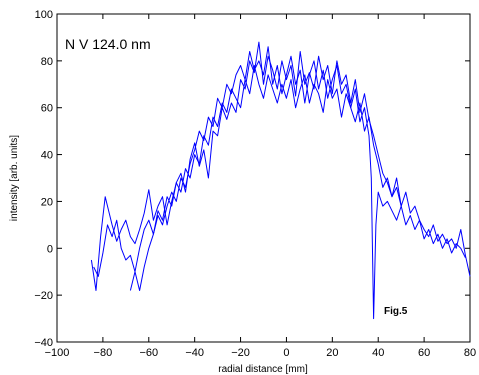 The image size is (479, 375). Describe the element at coordinates (103, 353) in the screenshot. I see `x-tick-label: −80` at that location.